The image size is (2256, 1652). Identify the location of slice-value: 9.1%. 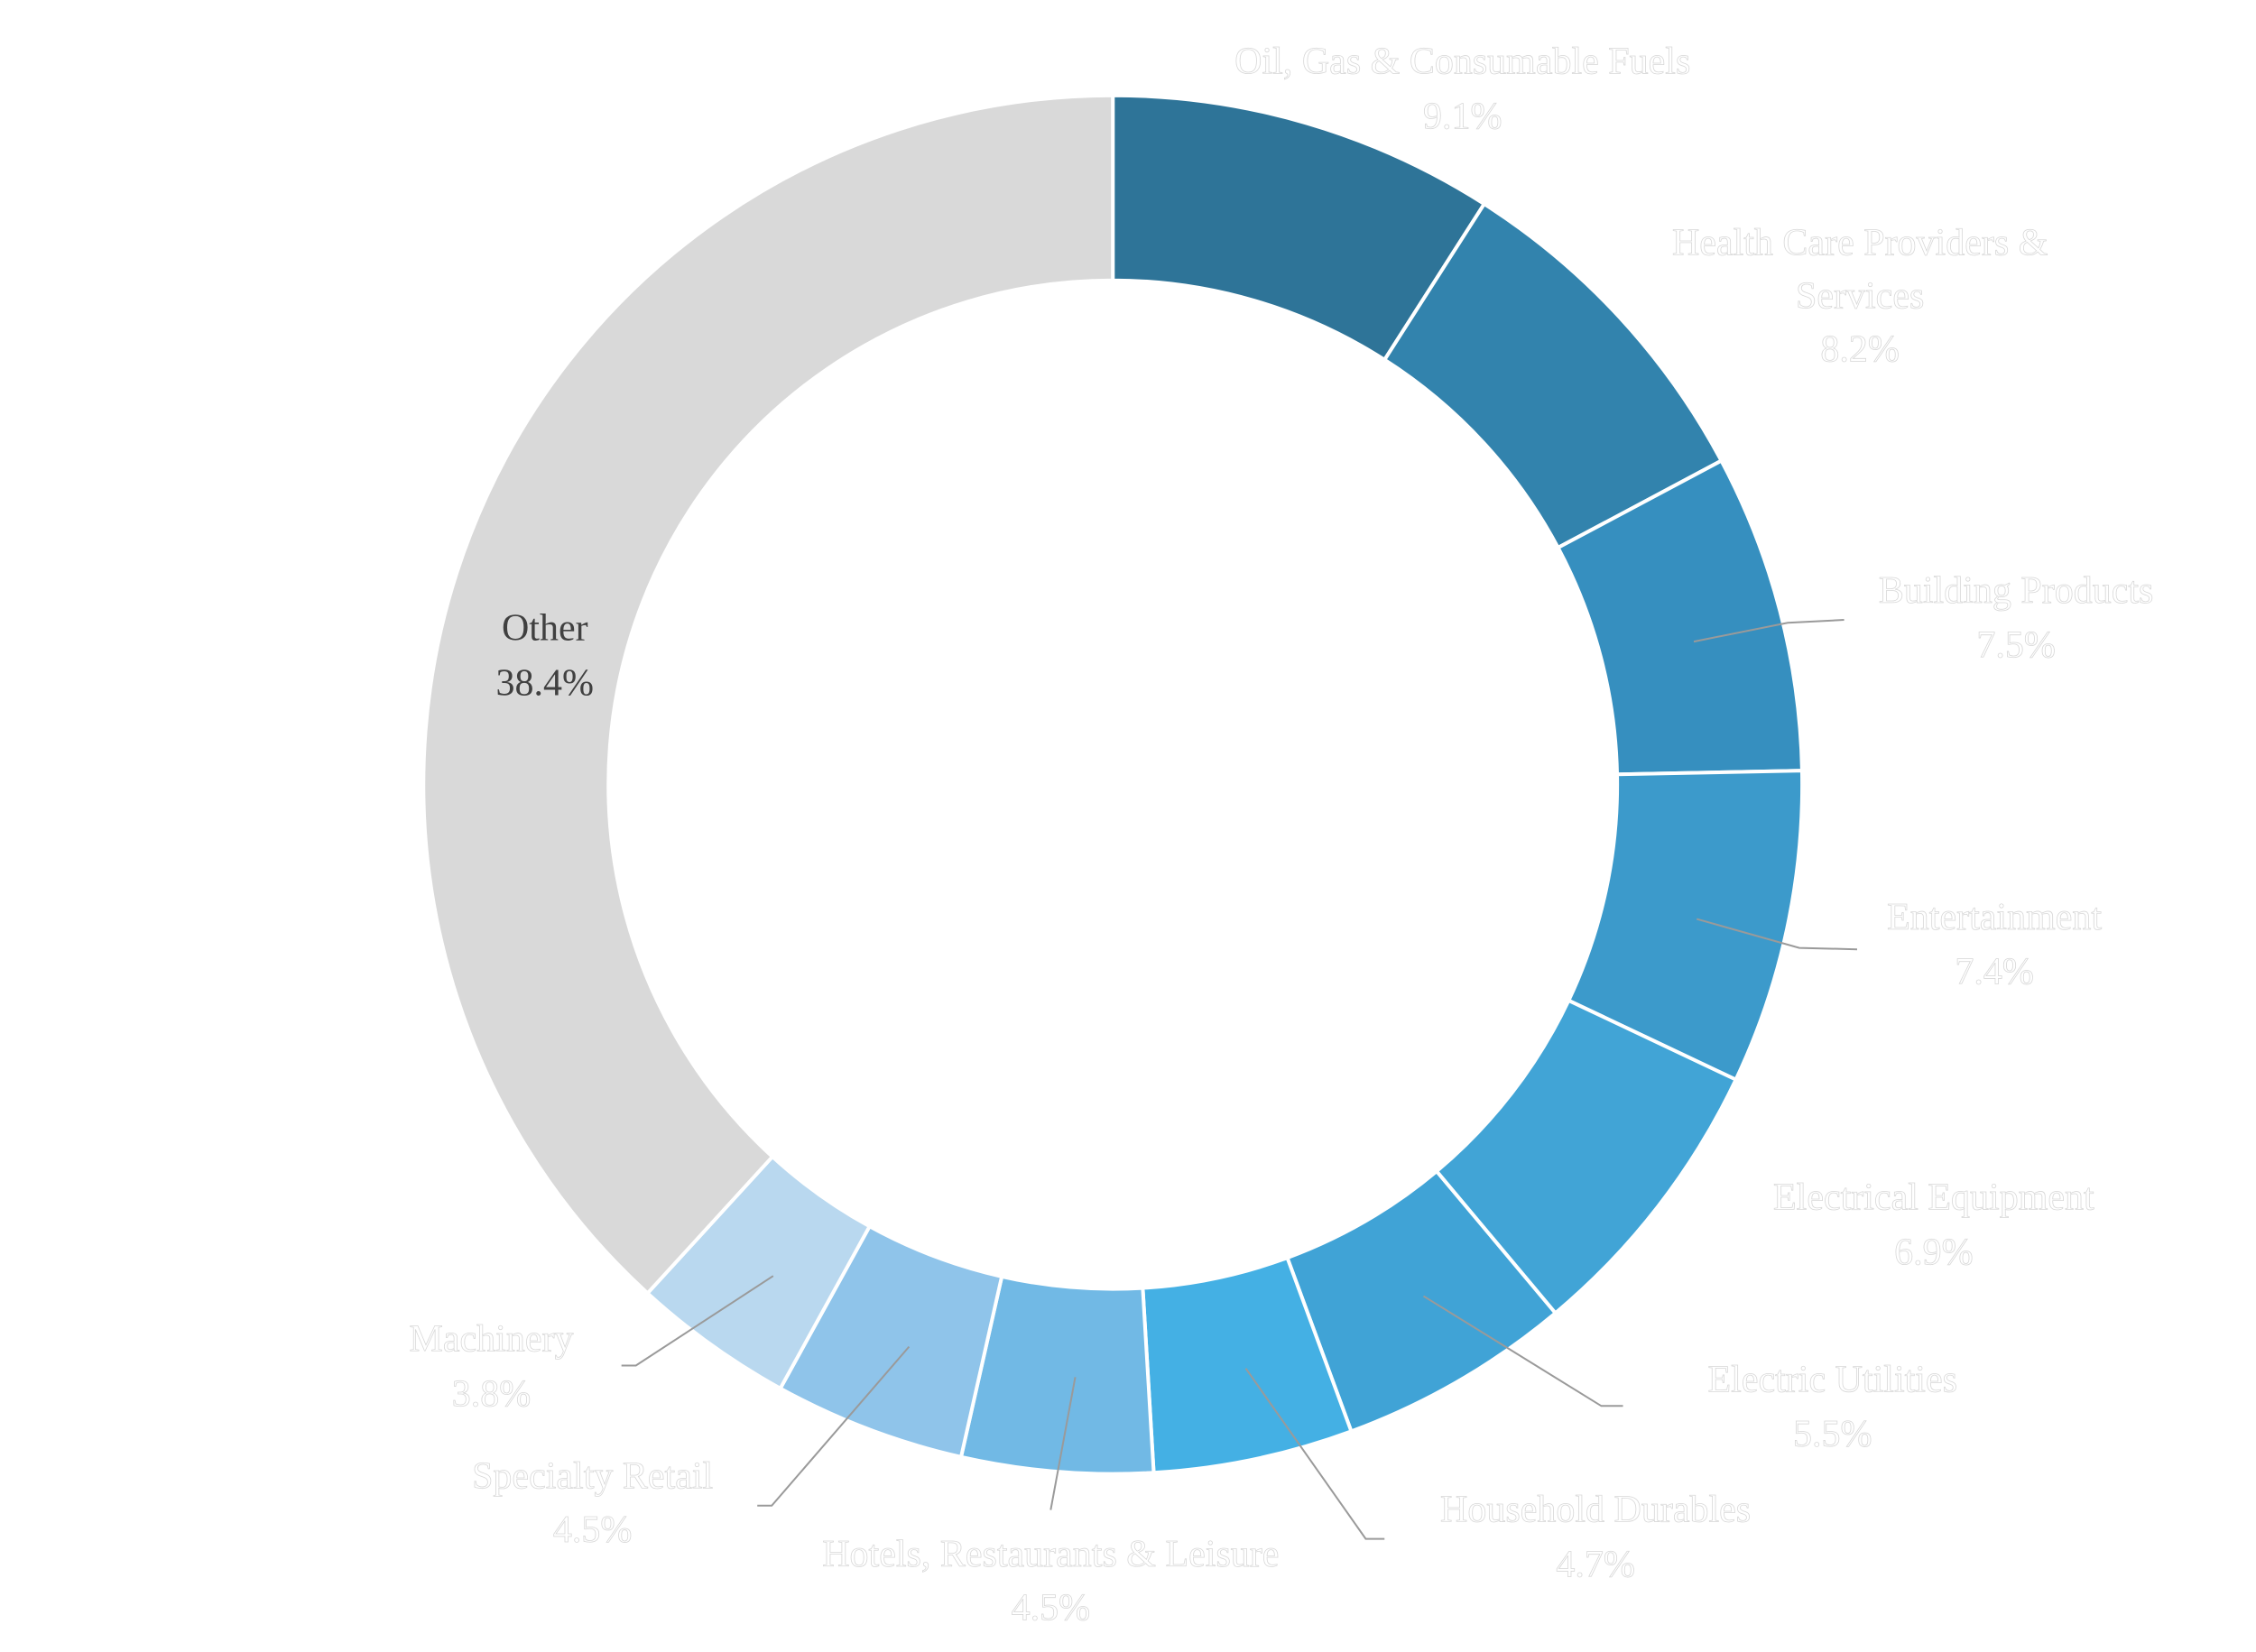
(1462, 117).